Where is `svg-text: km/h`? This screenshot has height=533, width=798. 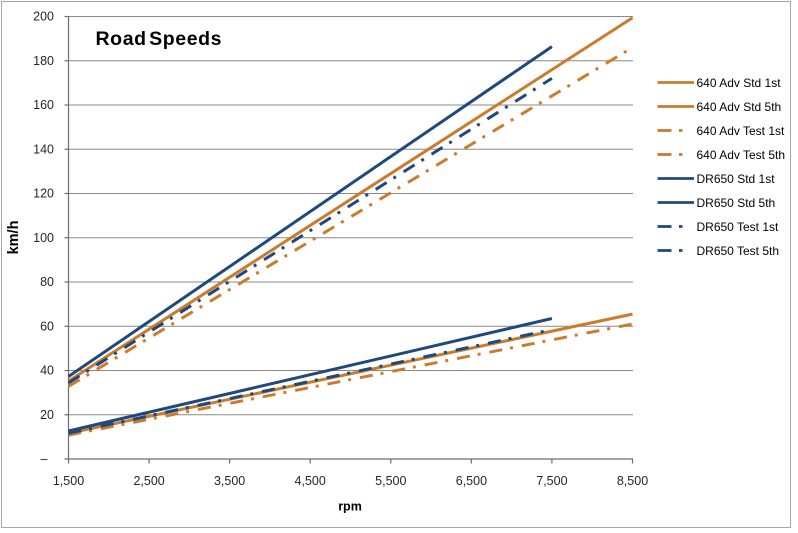 svg-text: km/h is located at coordinates (14, 238).